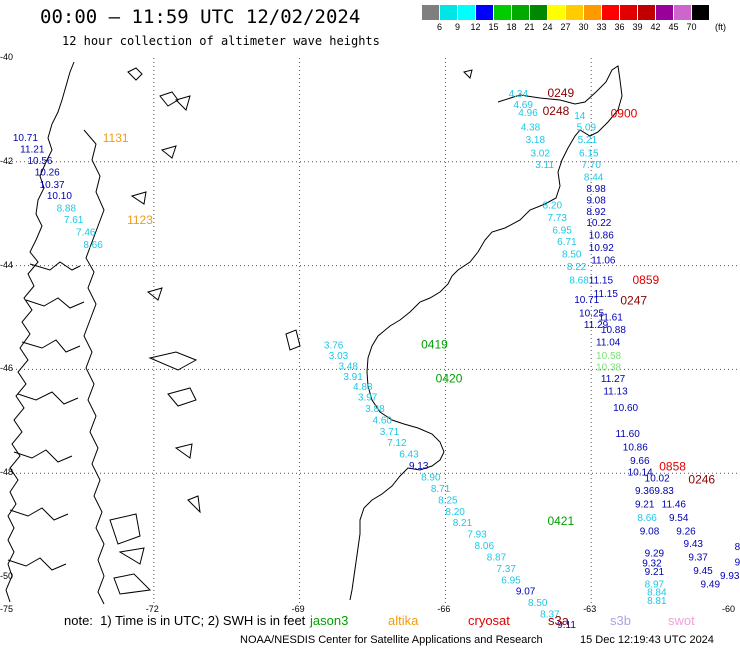  I want to click on legend-jason3: jason3, so click(329, 620).